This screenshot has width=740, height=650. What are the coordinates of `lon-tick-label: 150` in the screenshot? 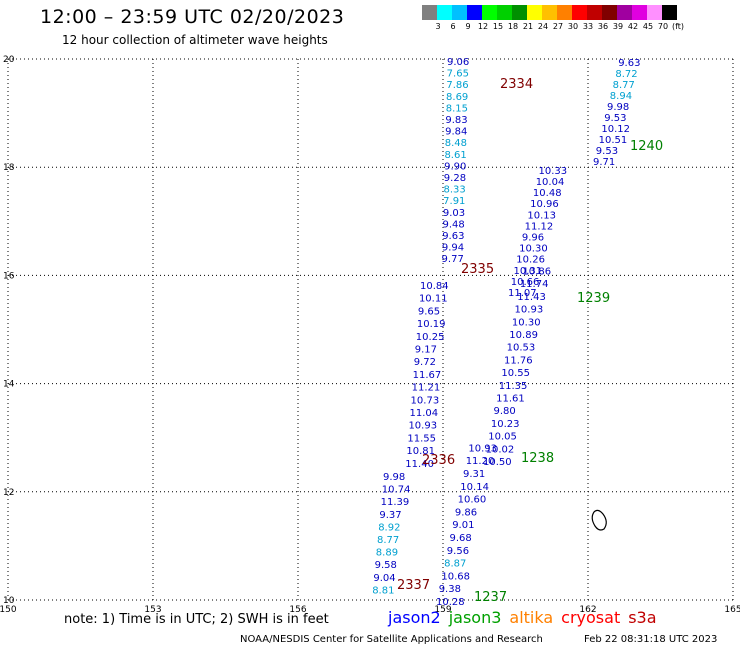 It's located at (8, 610).